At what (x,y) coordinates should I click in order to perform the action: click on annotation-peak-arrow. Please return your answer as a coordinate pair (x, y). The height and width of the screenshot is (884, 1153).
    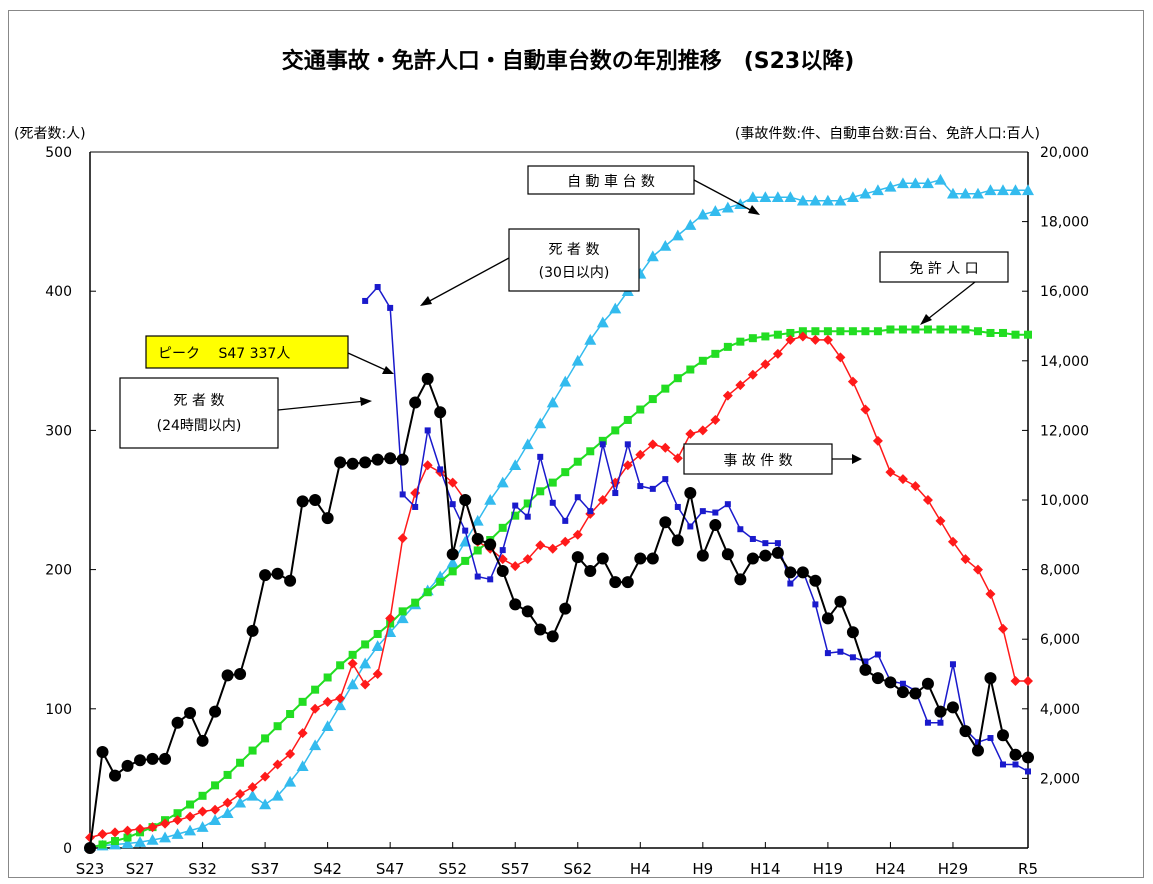
    Looking at the image, I should click on (369, 362).